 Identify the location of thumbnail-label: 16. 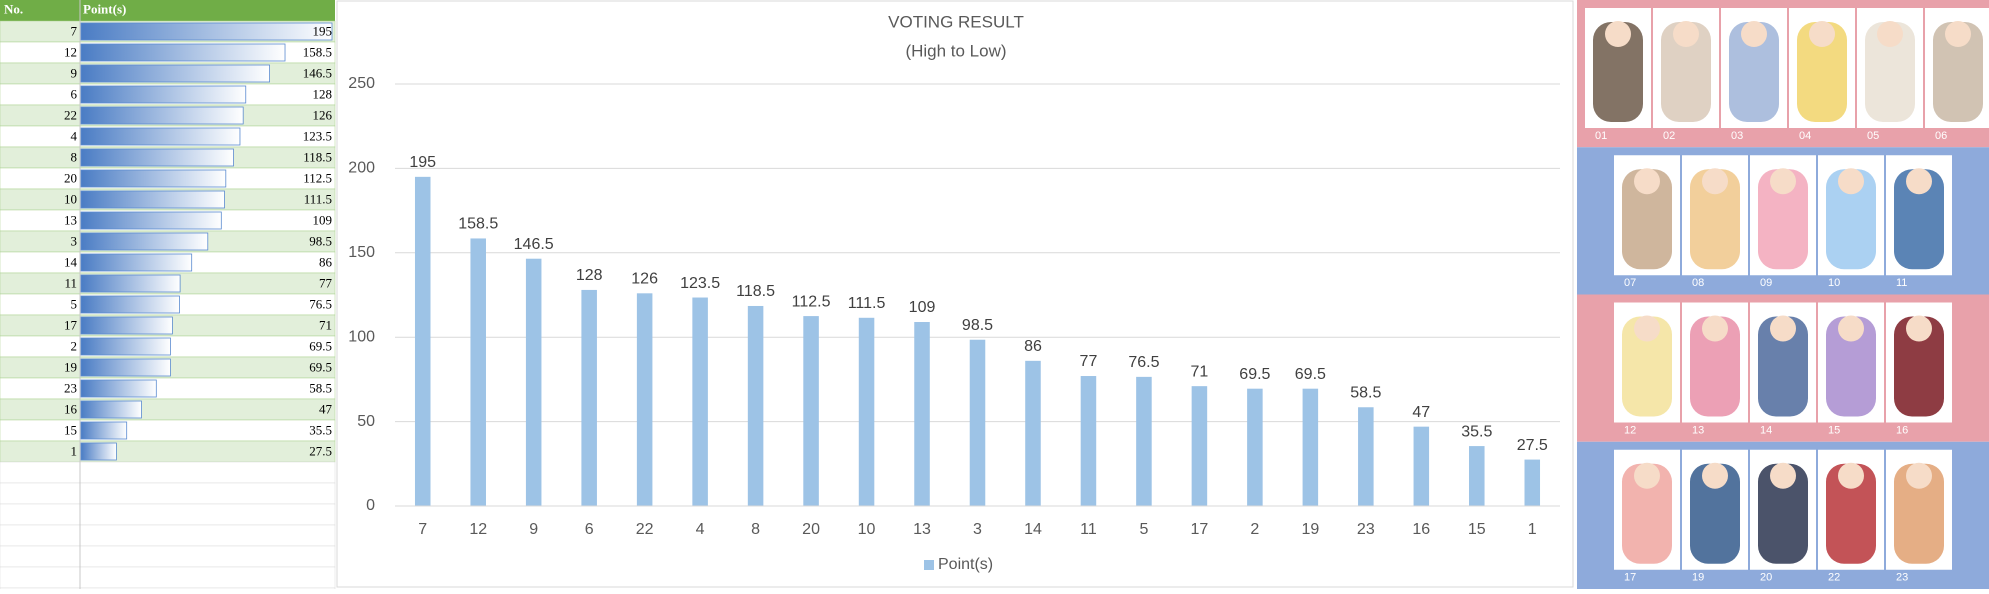
(1902, 430).